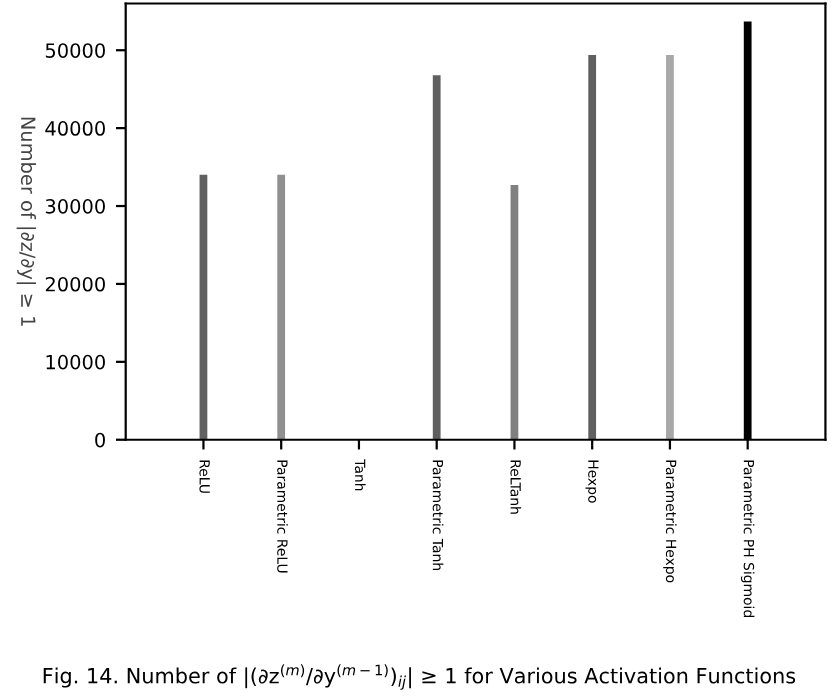 This screenshot has width=838, height=698. I want to click on y-axis-title: Number of |∂z/∂y| ≥ 1, so click(26, 221).